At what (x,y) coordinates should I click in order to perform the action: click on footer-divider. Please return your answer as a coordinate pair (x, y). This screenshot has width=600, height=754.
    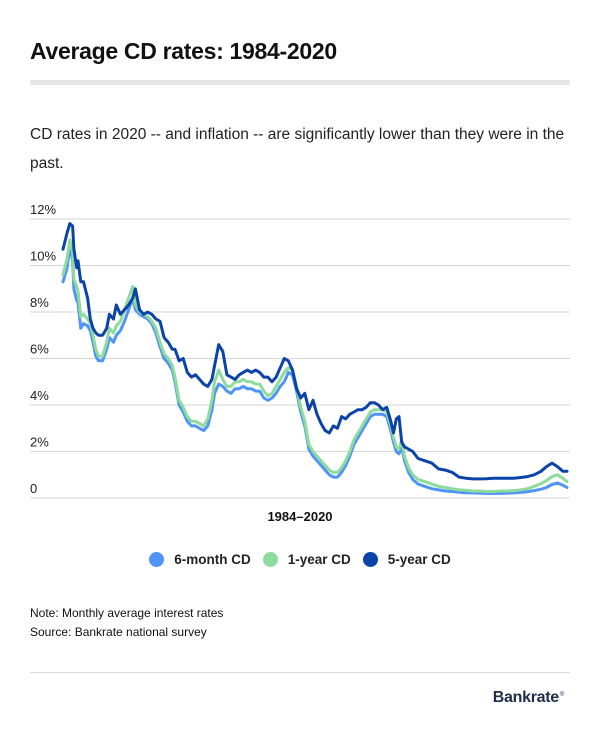
    Looking at the image, I should click on (300, 672).